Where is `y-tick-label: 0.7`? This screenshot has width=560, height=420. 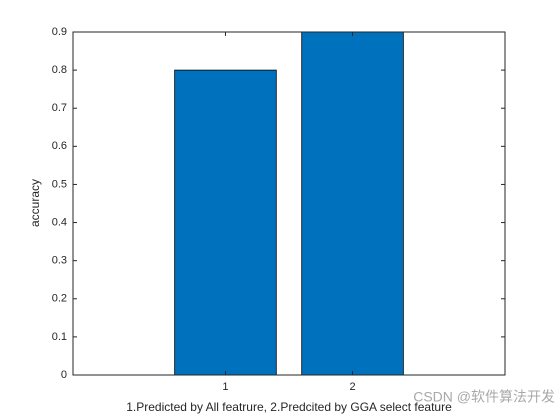 y-tick-label: 0.7 is located at coordinates (59, 108).